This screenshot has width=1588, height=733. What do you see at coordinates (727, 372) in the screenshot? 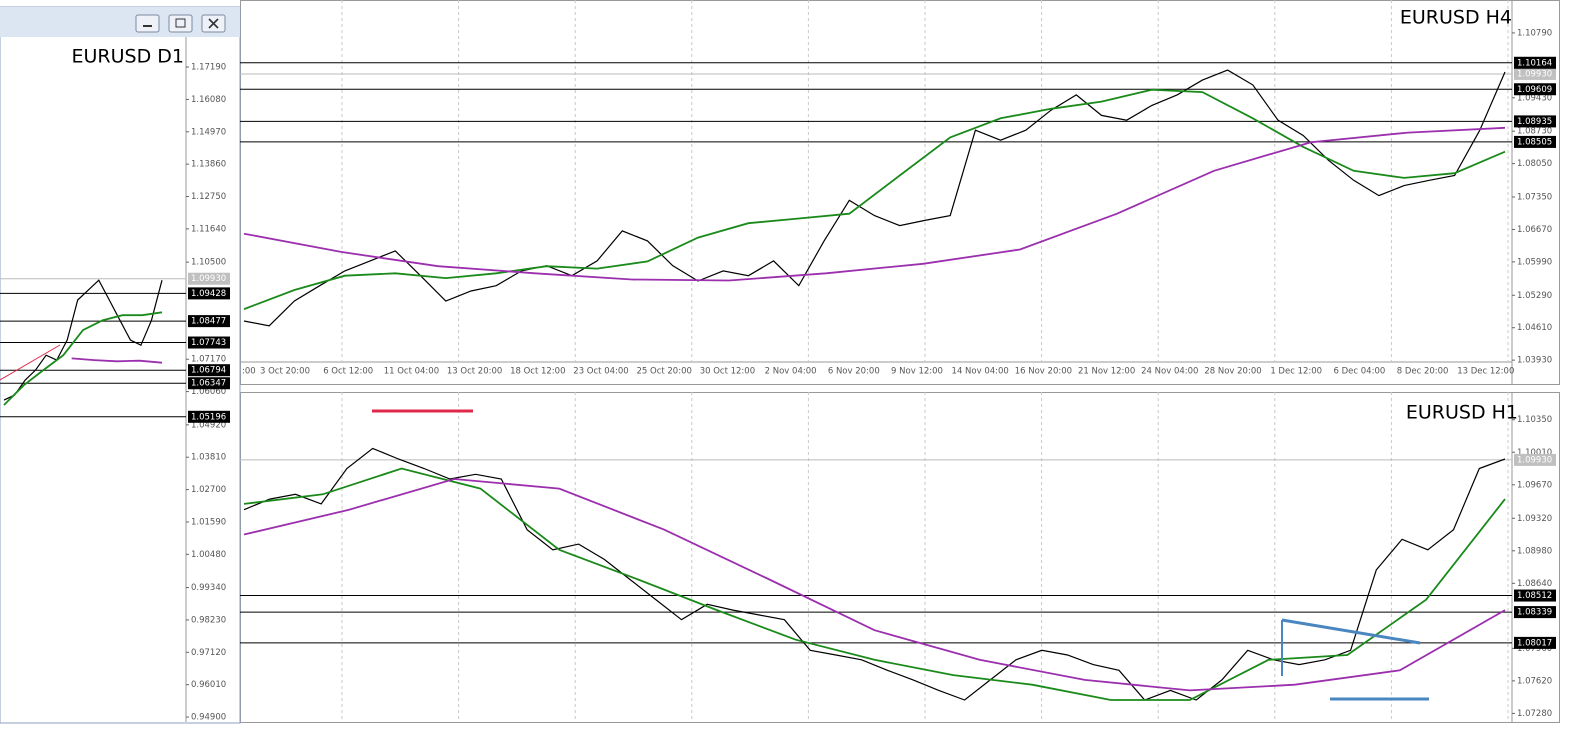
I see `time-label: 30 Oct 12:00` at bounding box center [727, 372].